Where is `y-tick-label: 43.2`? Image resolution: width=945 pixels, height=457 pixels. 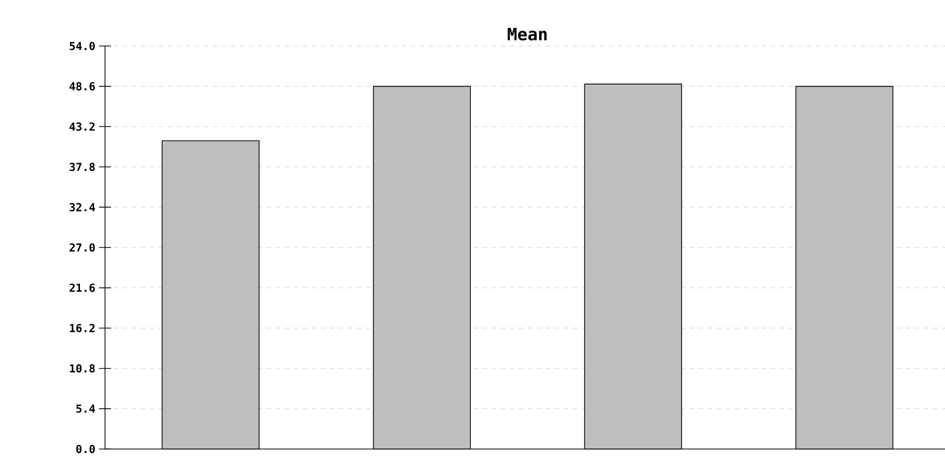
y-tick-label: 43.2 is located at coordinates (82, 126).